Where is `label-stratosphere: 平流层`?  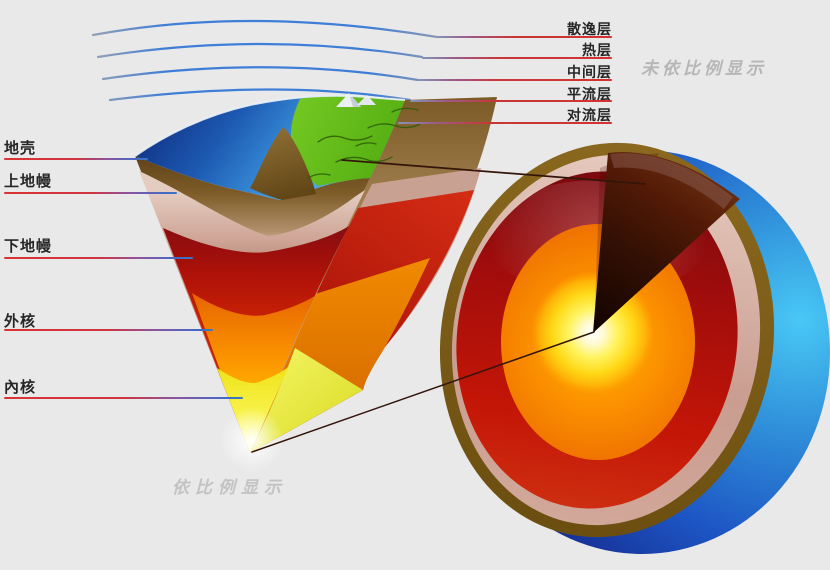 label-stratosphere: 平流层 is located at coordinates (589, 94).